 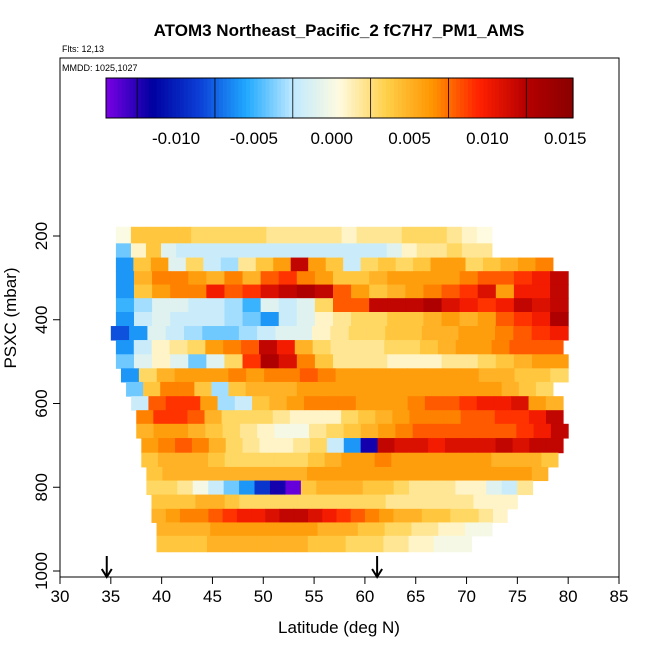 I want to click on x-tick-label: 50, so click(x=263, y=596).